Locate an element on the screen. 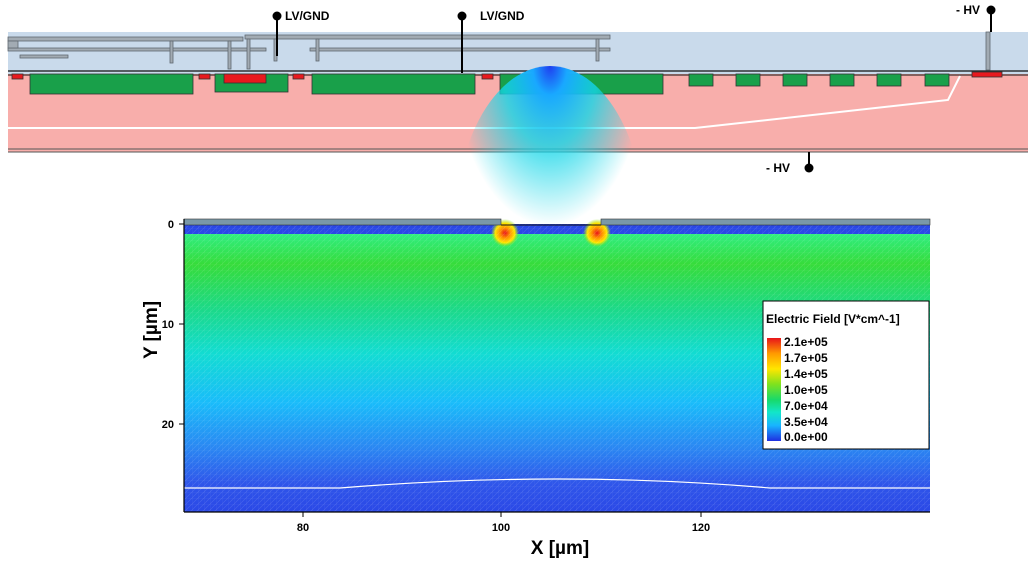 This screenshot has width=1028, height=561. x-axis-label: X [µm] is located at coordinates (560, 548).